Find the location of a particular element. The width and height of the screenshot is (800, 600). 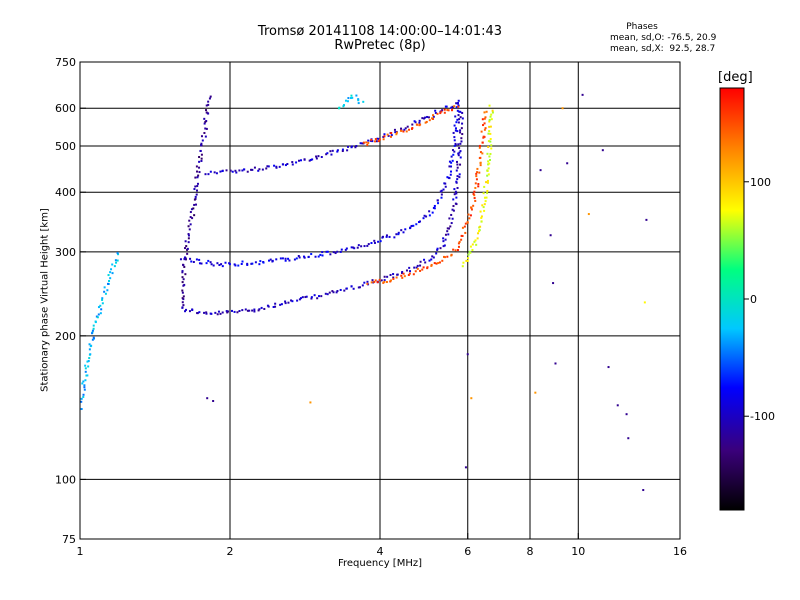

x-tick-label: 16 is located at coordinates (680, 551).